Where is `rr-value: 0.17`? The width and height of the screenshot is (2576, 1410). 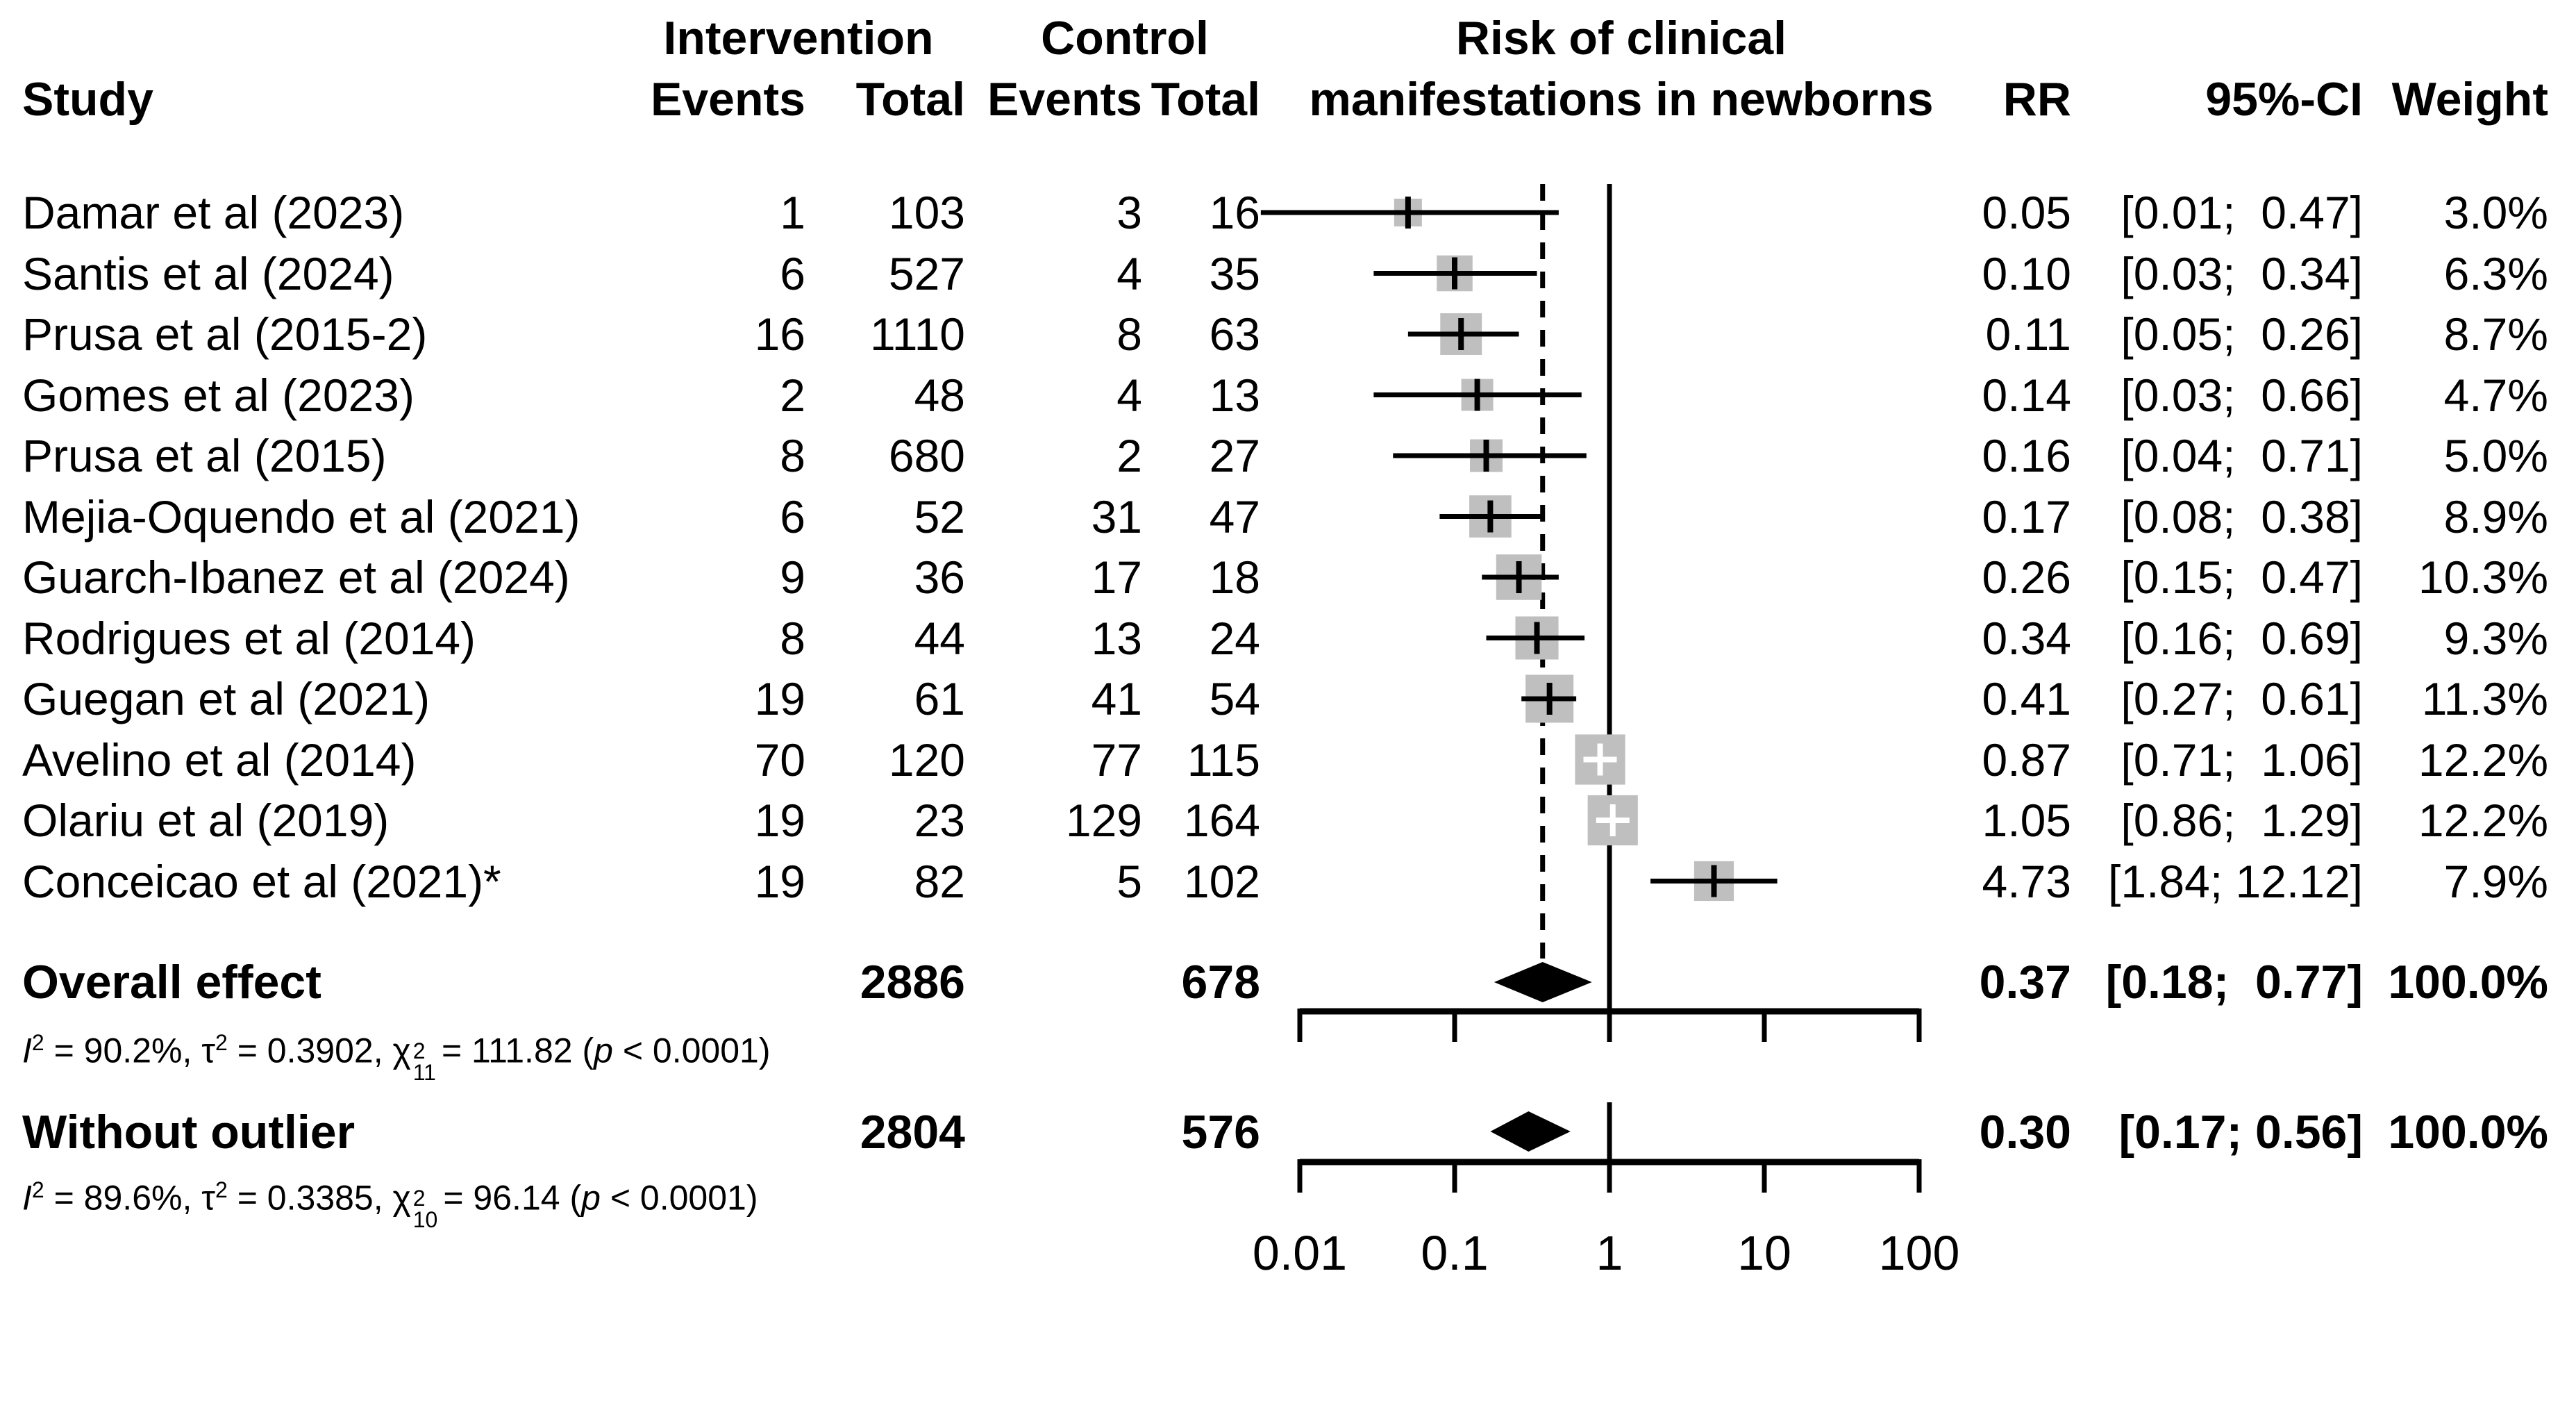
rr-value: 0.17 is located at coordinates (2026, 516).